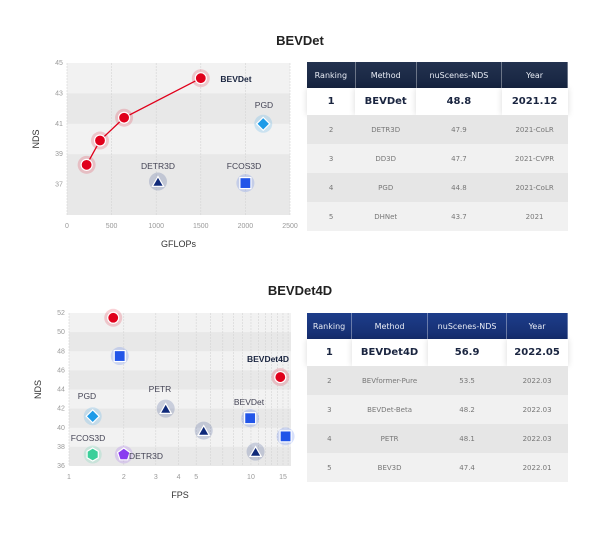  Describe the element at coordinates (459, 129) in the screenshot. I see `table-cell: 47.9` at that location.